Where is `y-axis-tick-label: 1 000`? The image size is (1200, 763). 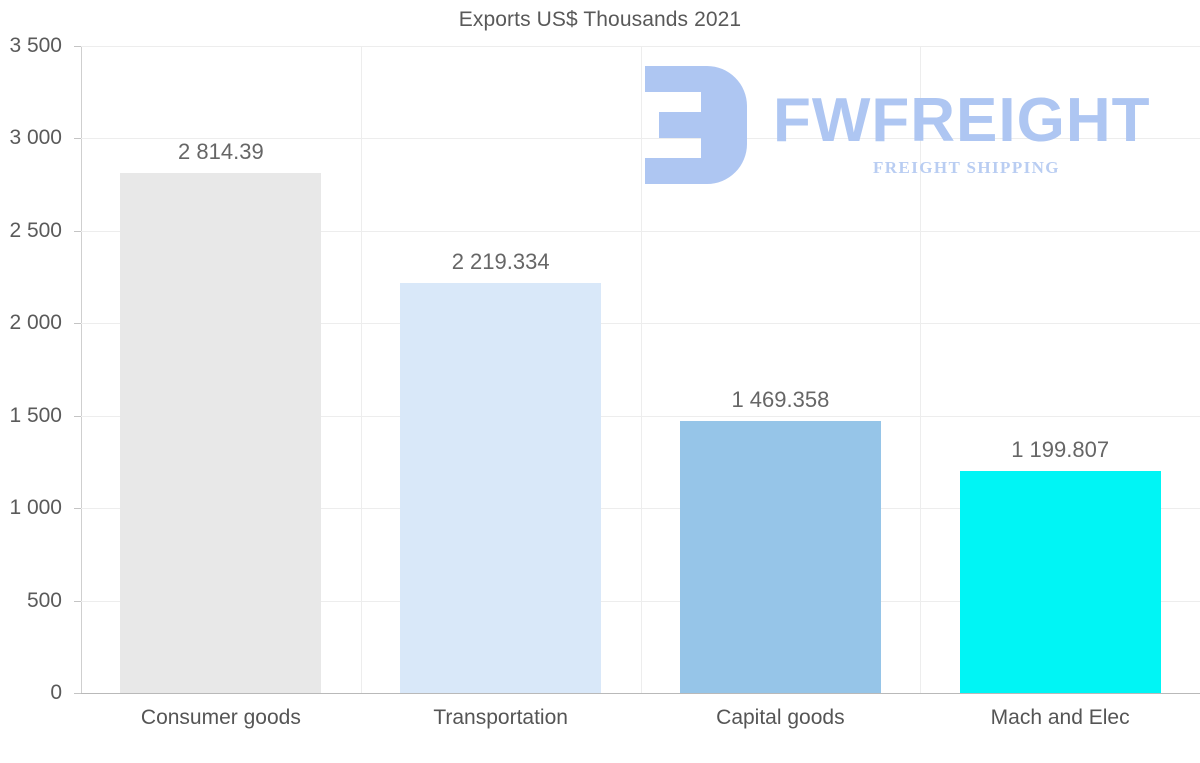
y-axis-tick-label: 1 000 is located at coordinates (35, 508).